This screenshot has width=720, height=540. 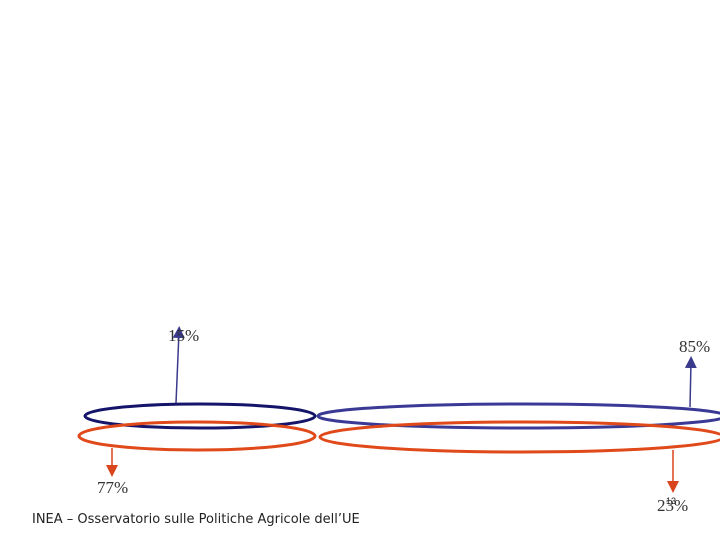 What do you see at coordinates (694, 346) in the screenshot?
I see `percent-label: 85%` at bounding box center [694, 346].